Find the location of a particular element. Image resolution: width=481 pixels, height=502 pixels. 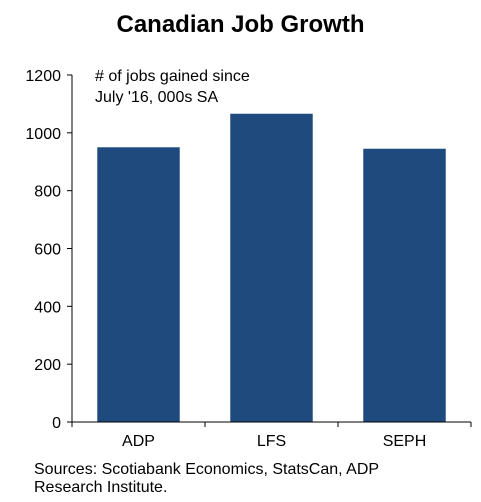

y-tick-label: 400 is located at coordinates (47, 307).